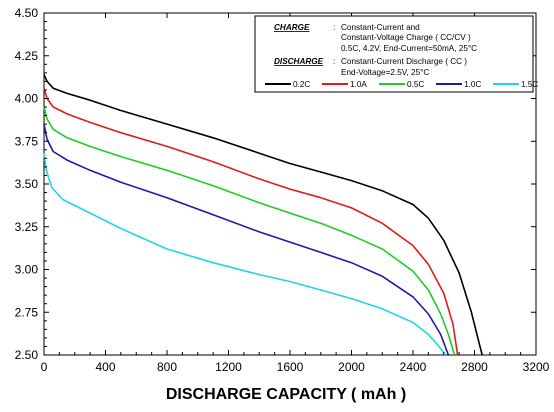  What do you see at coordinates (385, 72) in the screenshot?
I see `discharge-line-2: End-Voltage=2.5V, 25°C` at bounding box center [385, 72].